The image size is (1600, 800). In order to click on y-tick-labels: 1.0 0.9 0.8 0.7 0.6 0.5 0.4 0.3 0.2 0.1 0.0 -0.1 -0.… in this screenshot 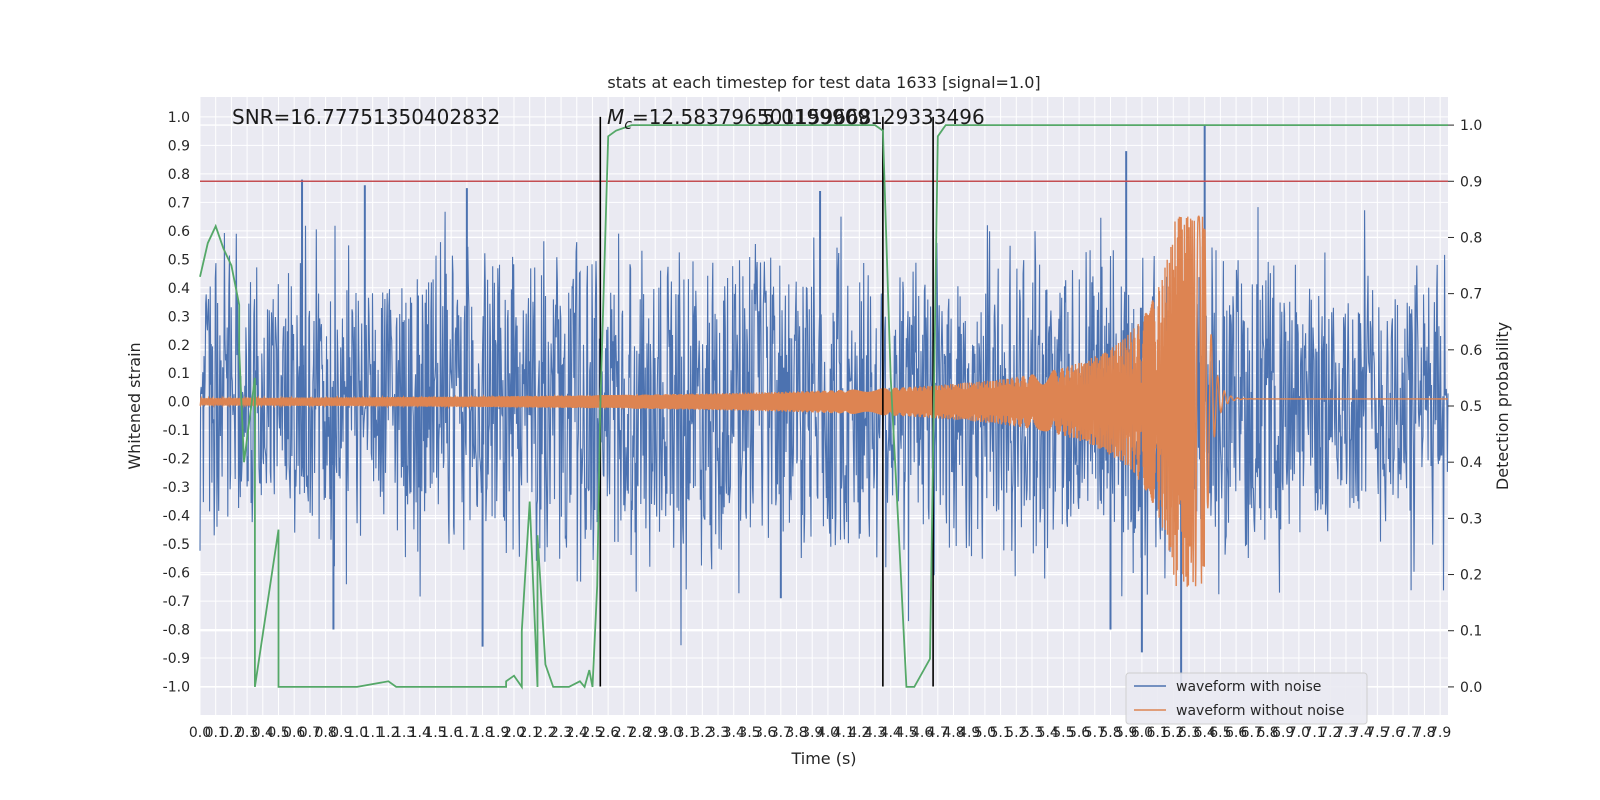, I will do `click(176, 403)`.